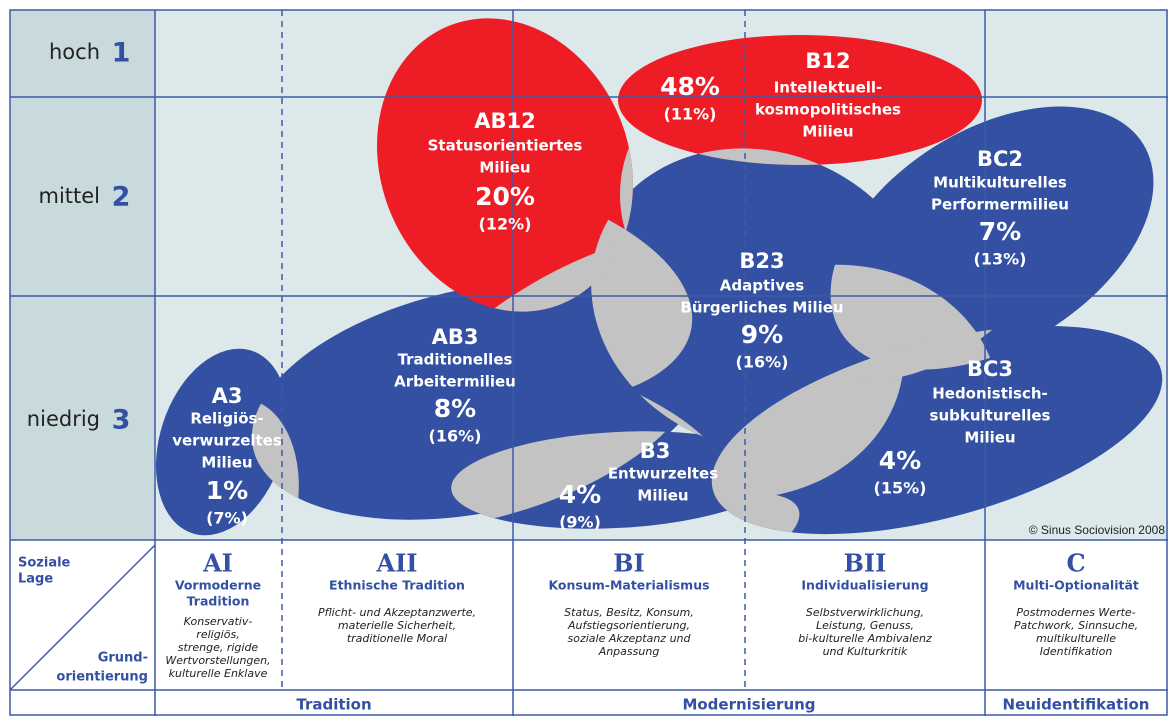  What do you see at coordinates (1075, 612) in the screenshot?
I see `column-description: Postmodernes Werte-` at bounding box center [1075, 612].